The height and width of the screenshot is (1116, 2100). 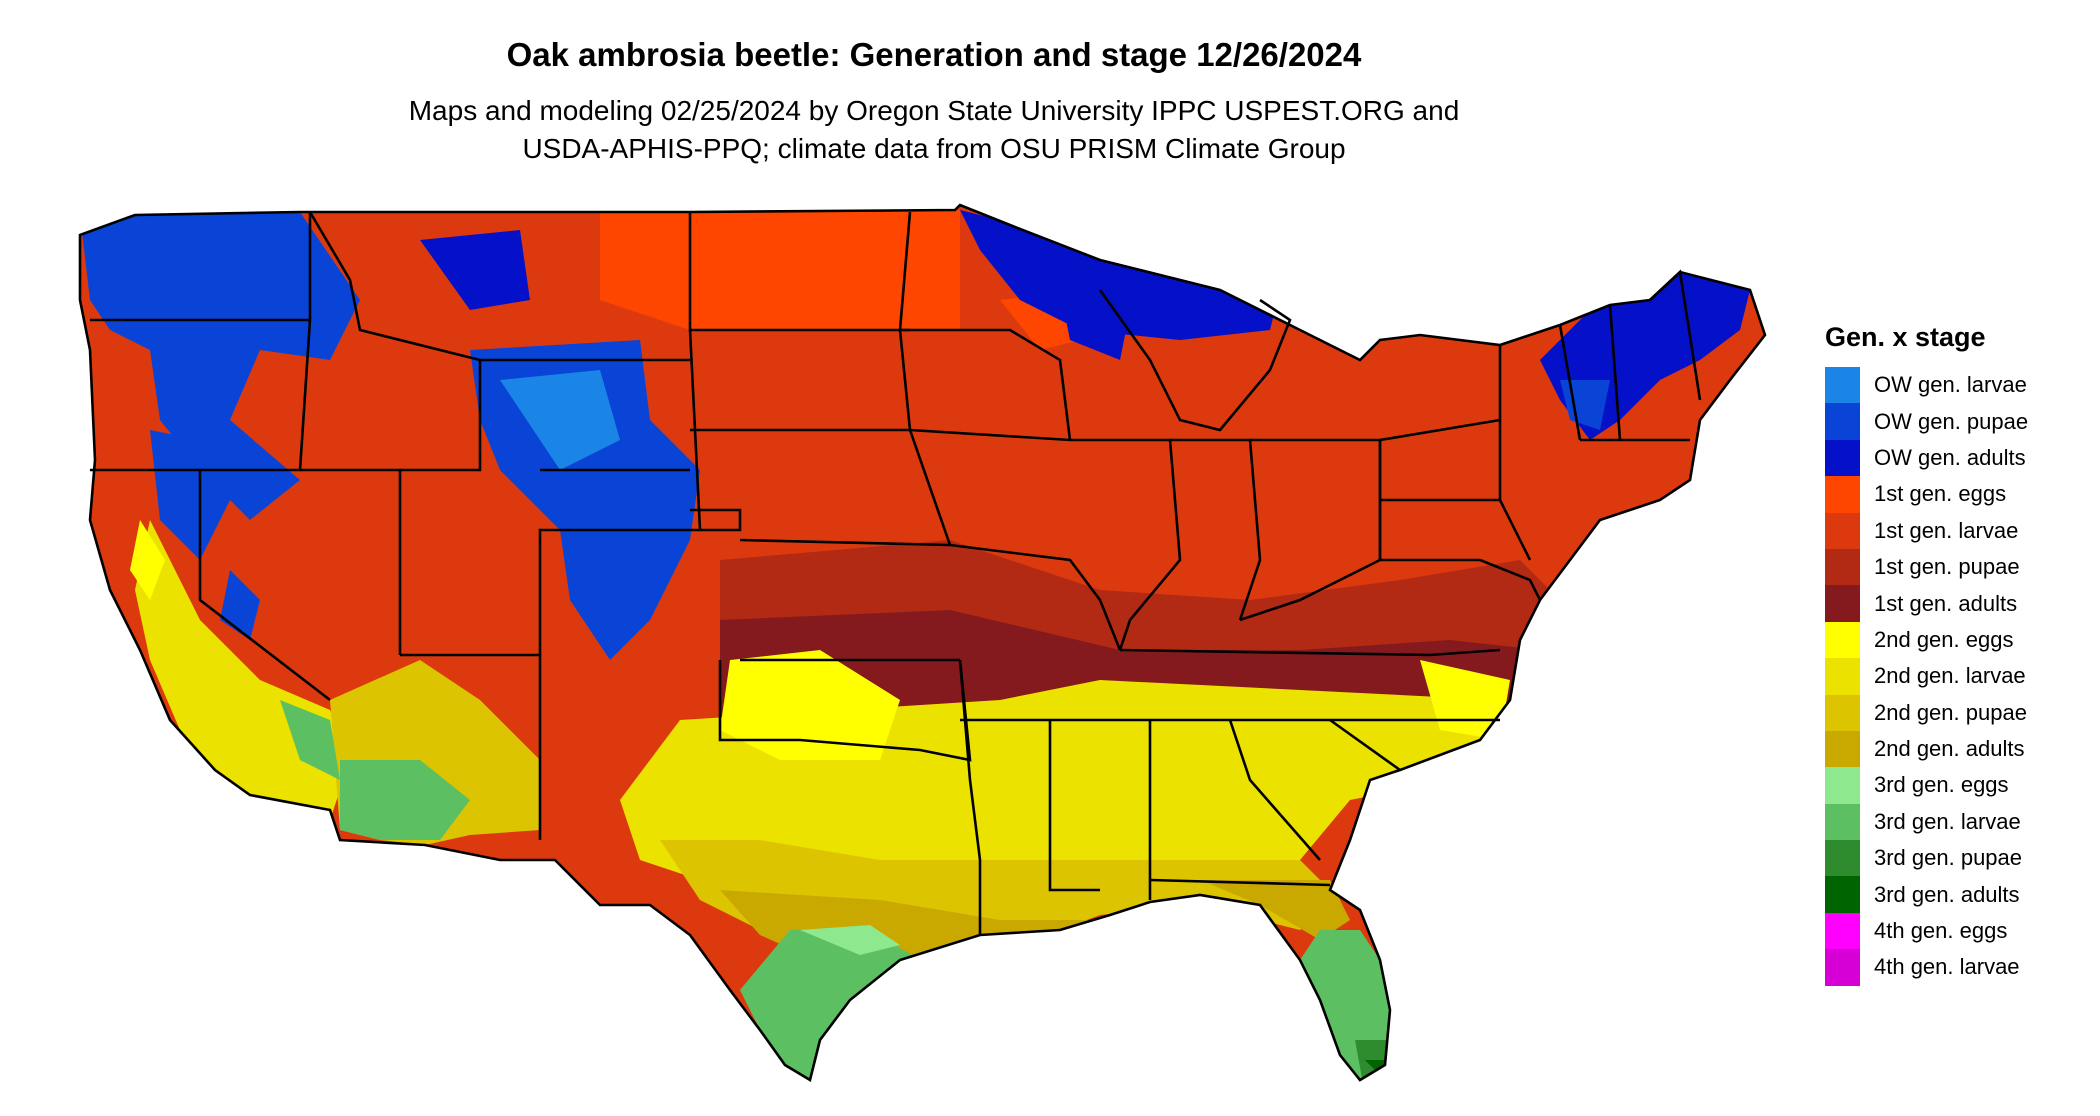 I want to click on legend-item: OW gen. larvae, so click(x=1926, y=385).